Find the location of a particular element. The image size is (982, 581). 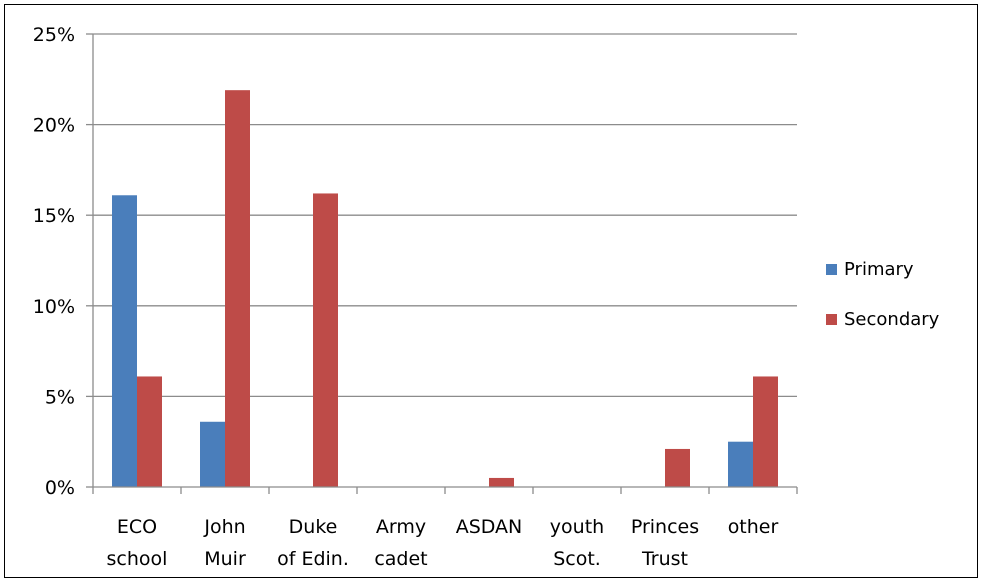

x-tick-label: Duke of Edin. is located at coordinates (313, 543).